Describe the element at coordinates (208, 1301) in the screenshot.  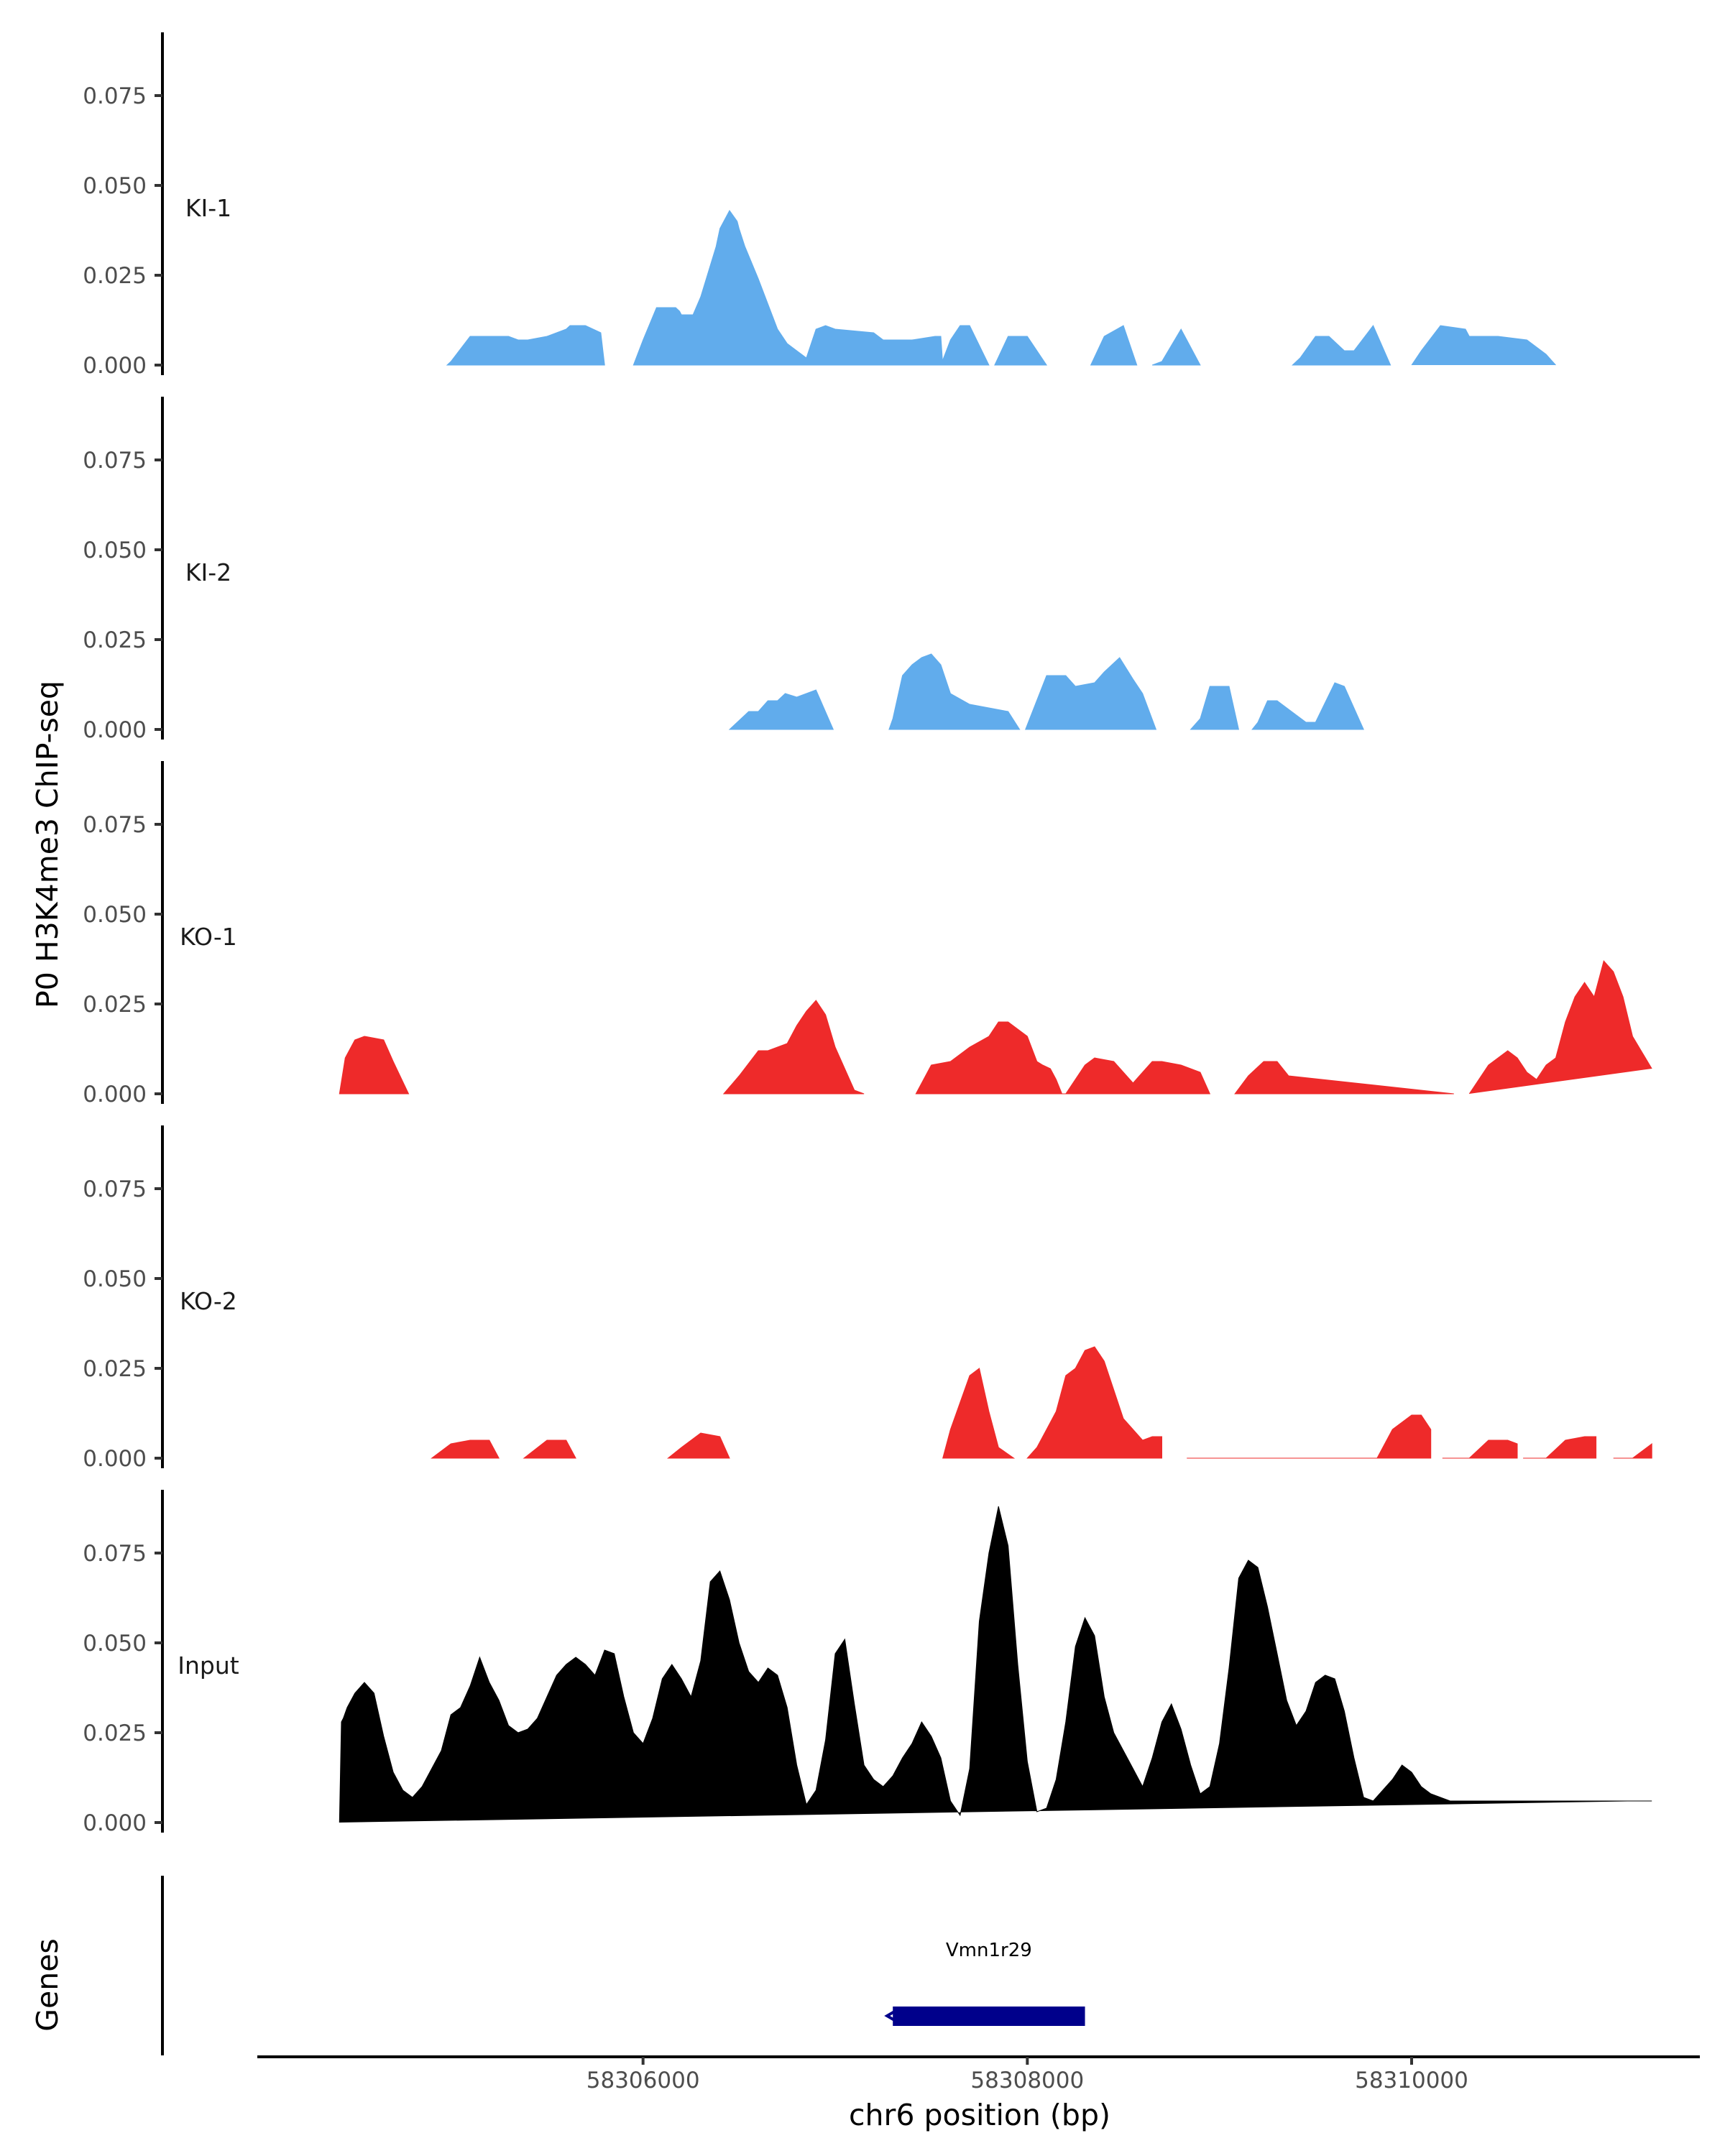
I see `track-label: KO-2` at that location.